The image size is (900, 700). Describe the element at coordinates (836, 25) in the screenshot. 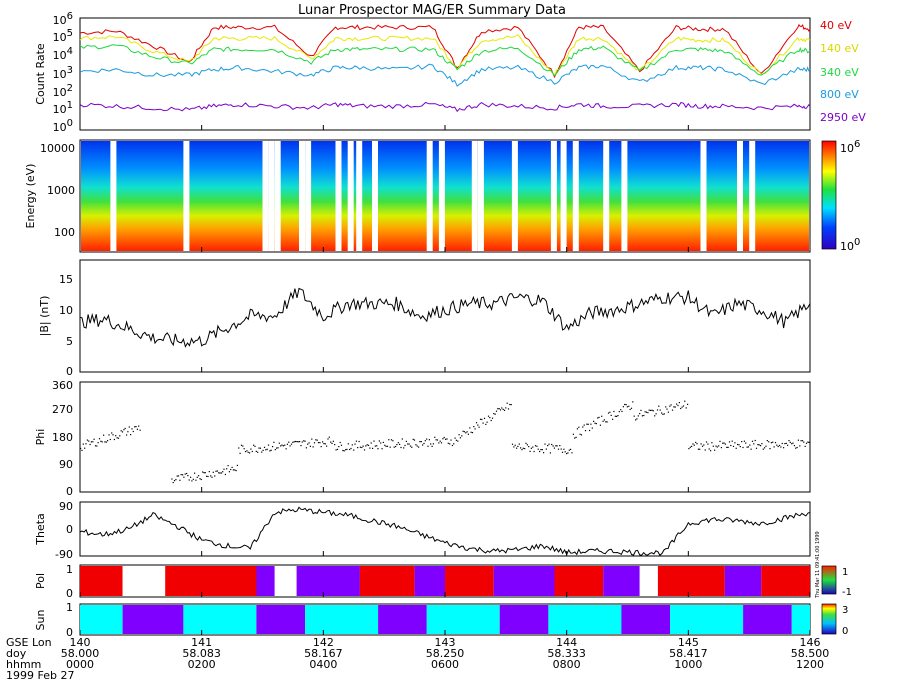

I see `legend-40ev: 40 eV` at that location.